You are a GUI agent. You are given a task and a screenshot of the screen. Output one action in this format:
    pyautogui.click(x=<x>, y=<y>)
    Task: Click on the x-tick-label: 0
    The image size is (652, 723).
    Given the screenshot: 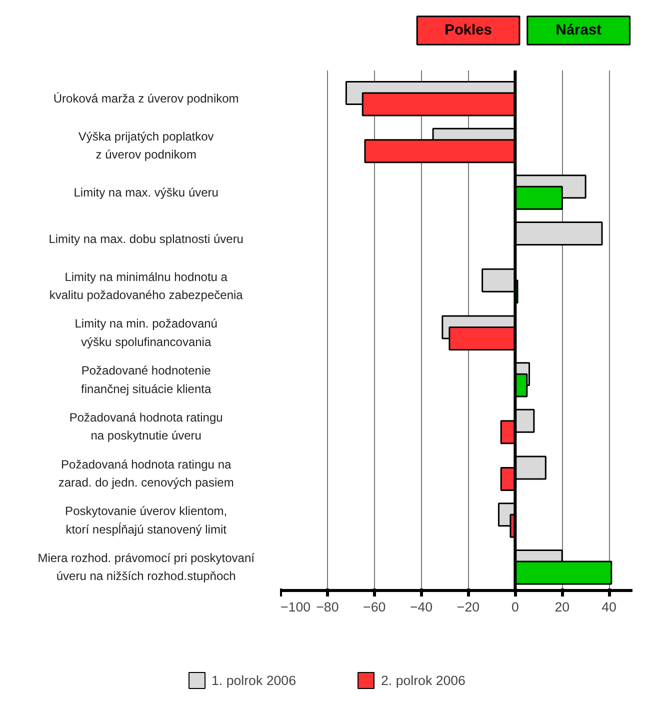 What is the action you would take?
    pyautogui.click(x=515, y=607)
    